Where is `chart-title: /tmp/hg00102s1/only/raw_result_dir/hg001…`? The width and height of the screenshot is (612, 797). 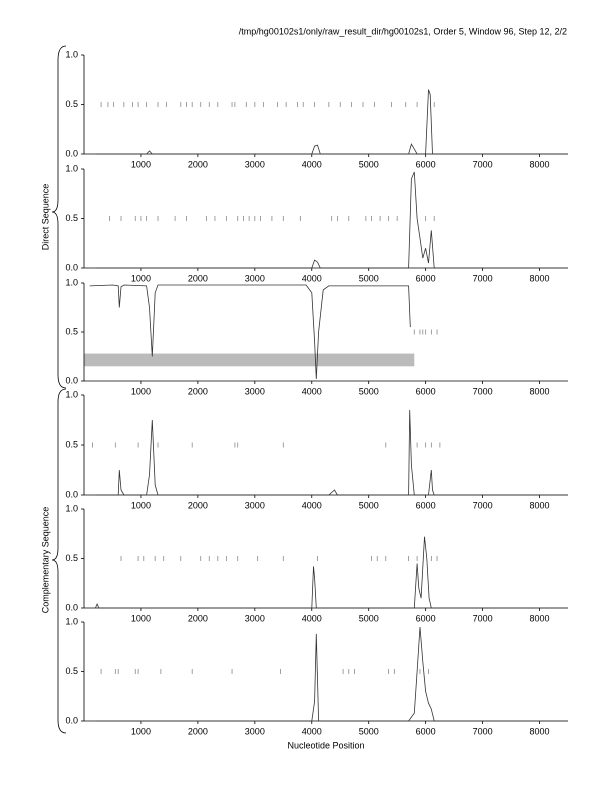 chart-title: /tmp/hg00102s1/only/raw_result_dir/hg001… is located at coordinates (403, 31).